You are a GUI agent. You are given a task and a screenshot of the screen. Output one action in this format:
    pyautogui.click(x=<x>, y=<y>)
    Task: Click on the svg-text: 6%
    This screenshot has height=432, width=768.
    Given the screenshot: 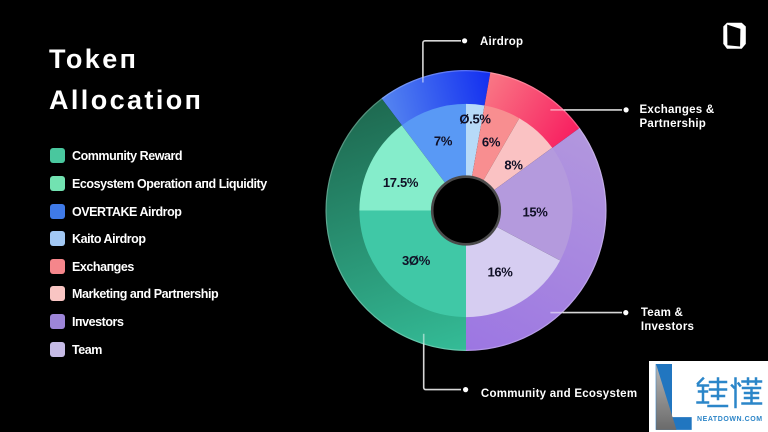 What is the action you would take?
    pyautogui.click(x=491, y=142)
    